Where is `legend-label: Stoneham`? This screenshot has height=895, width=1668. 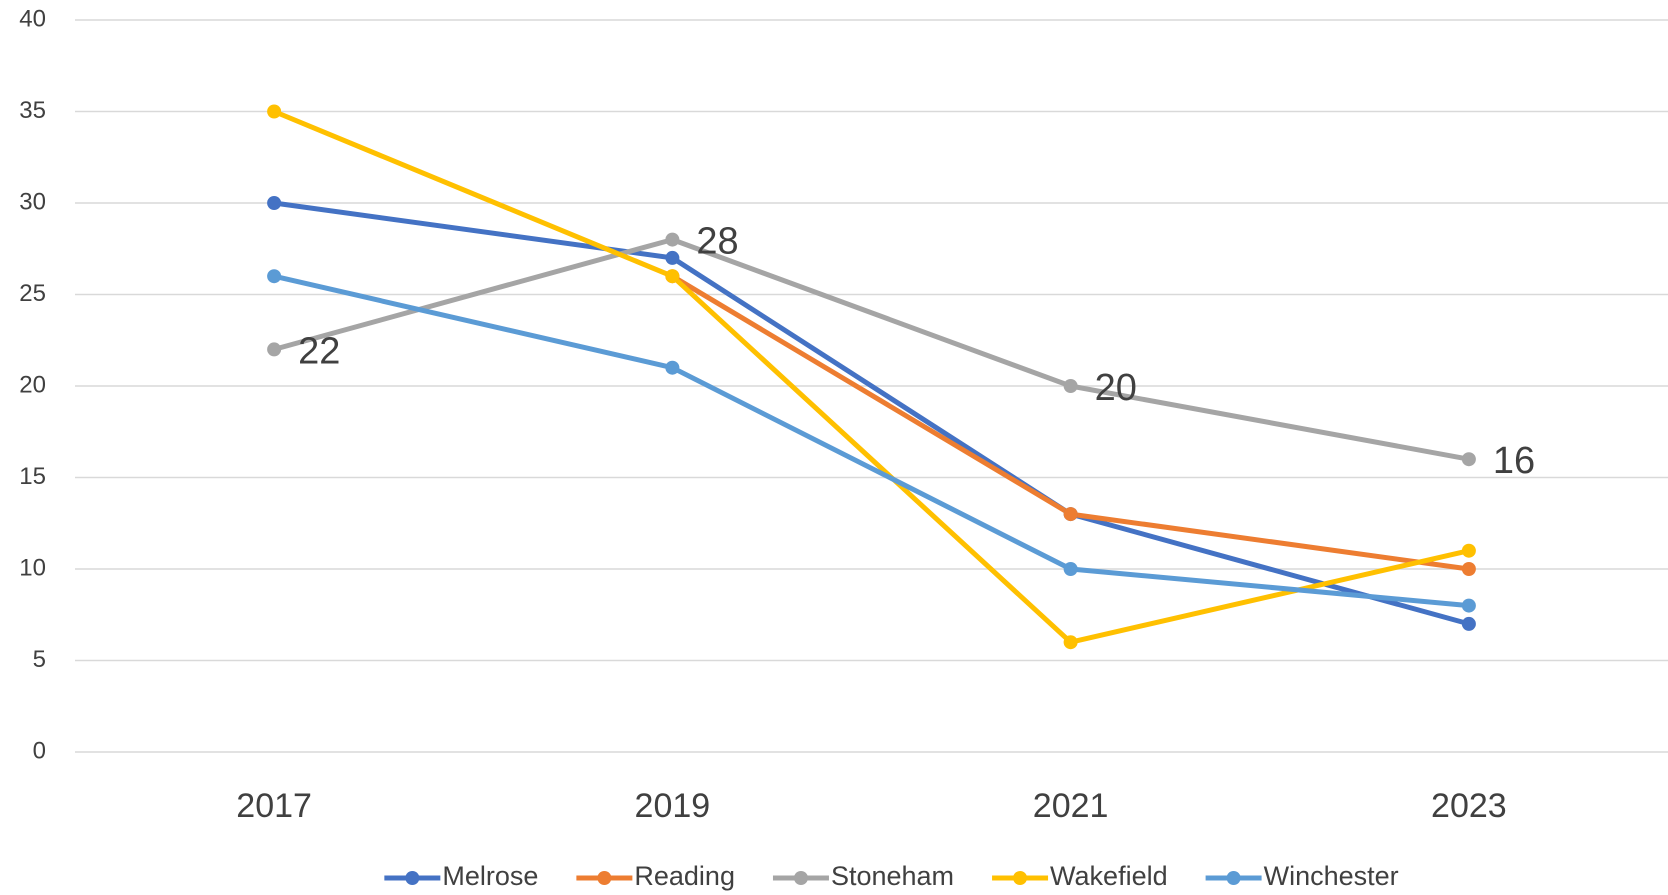 legend-label: Stoneham is located at coordinates (892, 876).